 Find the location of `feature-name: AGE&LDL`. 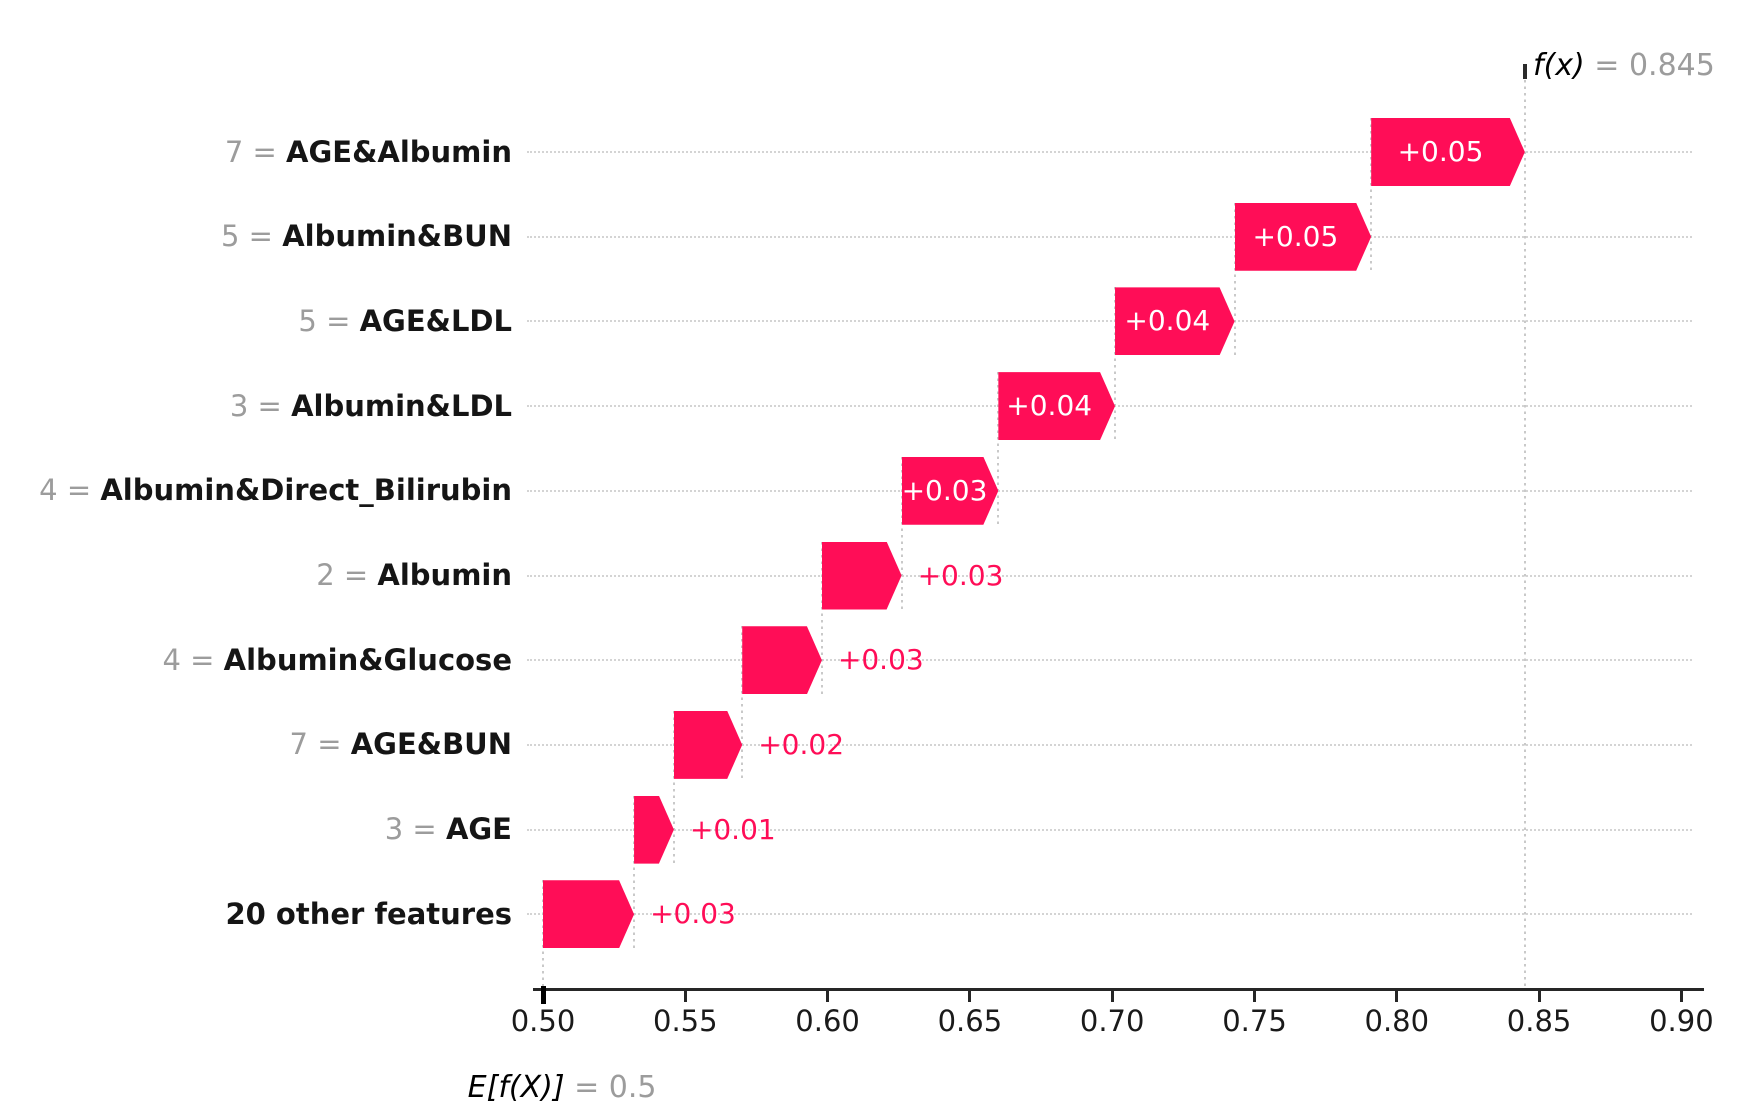

feature-name: AGE&LDL is located at coordinates (435, 320).